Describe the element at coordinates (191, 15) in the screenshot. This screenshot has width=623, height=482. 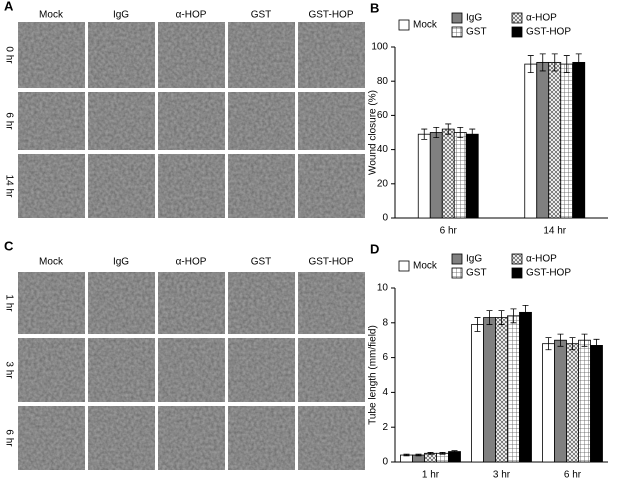
I see `column-label: α-HOP` at that location.